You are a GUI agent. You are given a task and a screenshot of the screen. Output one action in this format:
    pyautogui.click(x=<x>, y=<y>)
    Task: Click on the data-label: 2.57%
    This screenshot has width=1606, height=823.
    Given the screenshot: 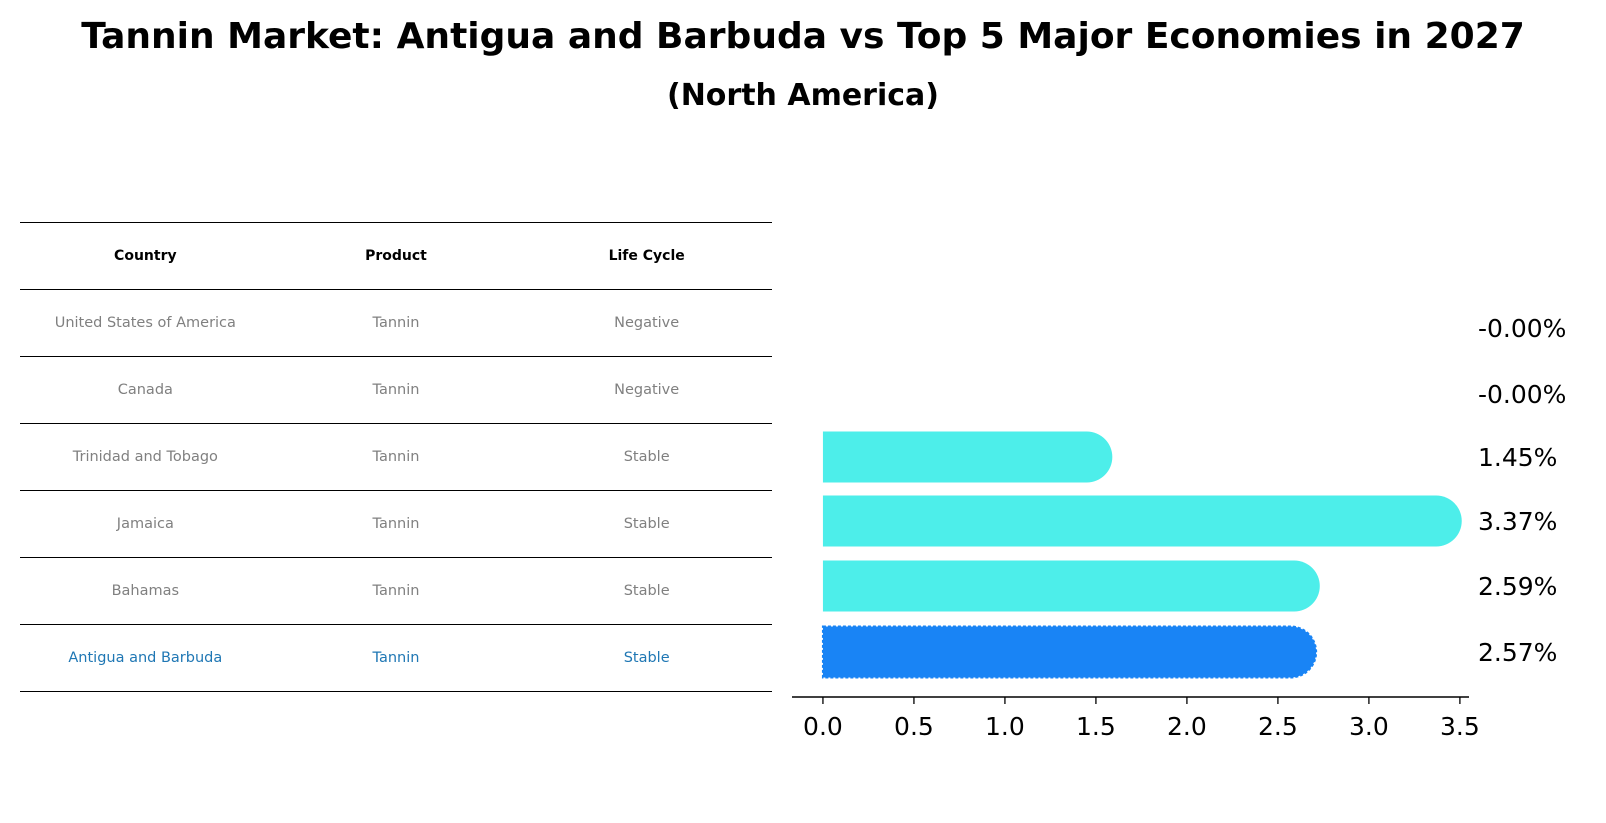 What is the action you would take?
    pyautogui.click(x=1517, y=652)
    